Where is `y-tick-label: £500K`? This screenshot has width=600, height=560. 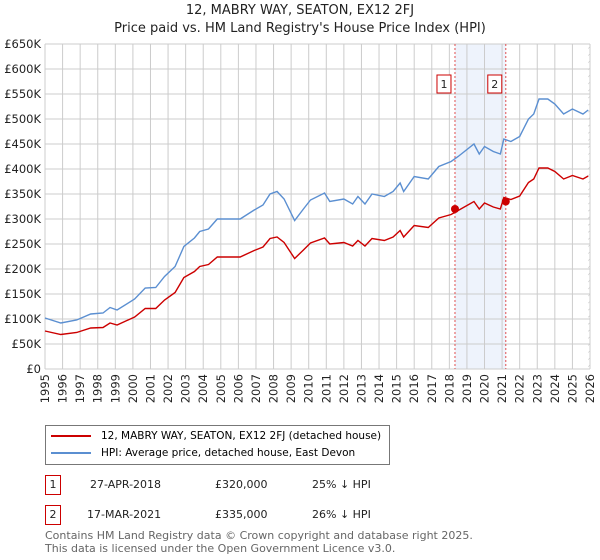 y-tick-label: £500K is located at coordinates (22, 119).